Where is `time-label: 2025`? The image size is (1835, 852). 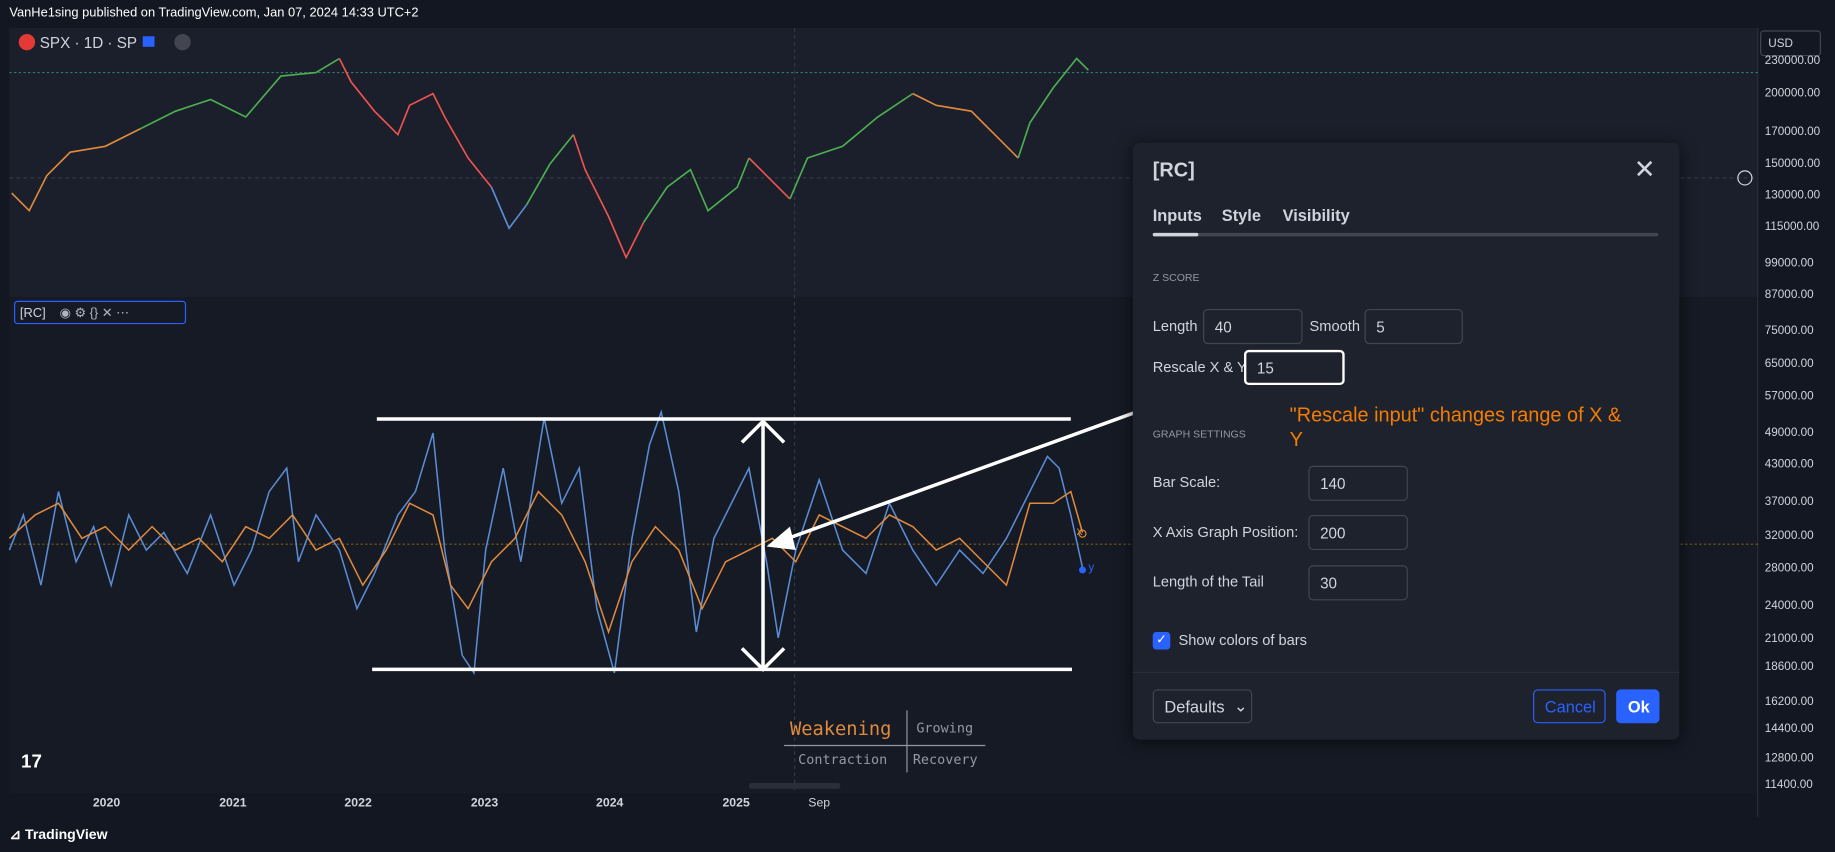
time-label: 2025 is located at coordinates (736, 802).